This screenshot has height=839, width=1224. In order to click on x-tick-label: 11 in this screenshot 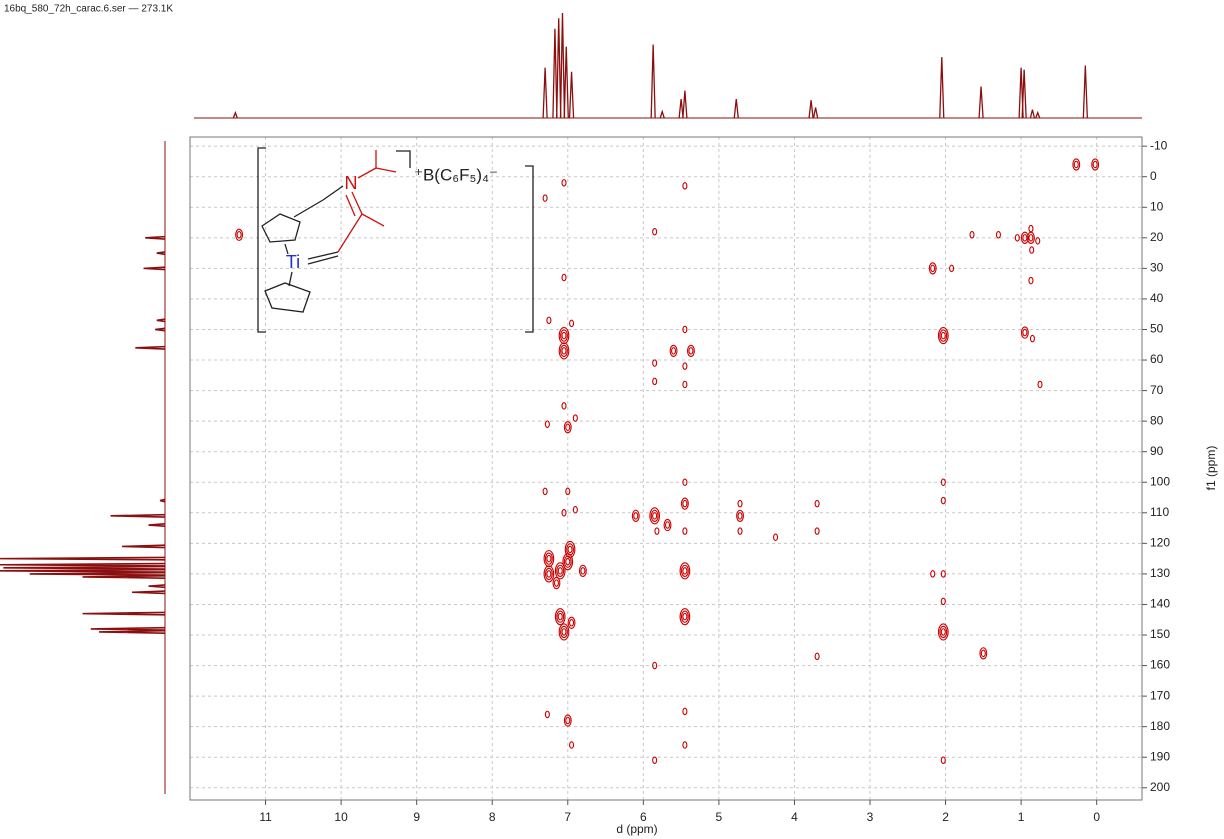, I will do `click(265, 817)`.